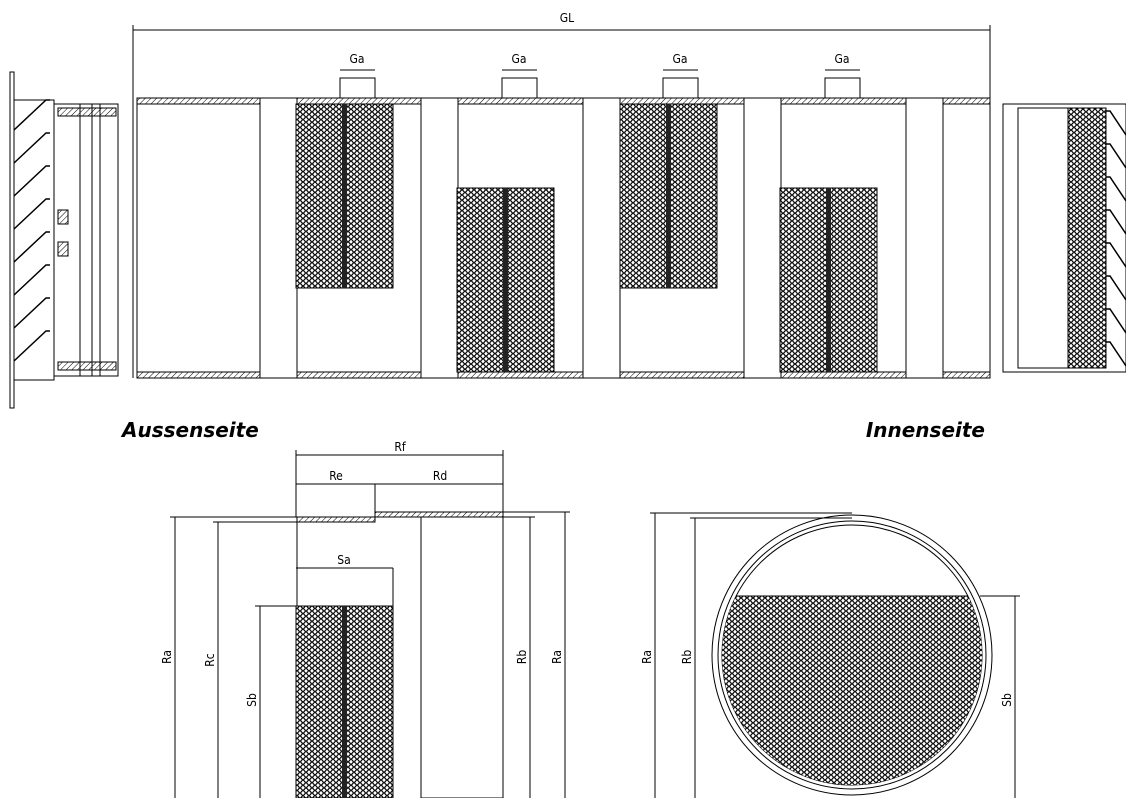  I want to click on dim-label: Rd, so click(440, 476).